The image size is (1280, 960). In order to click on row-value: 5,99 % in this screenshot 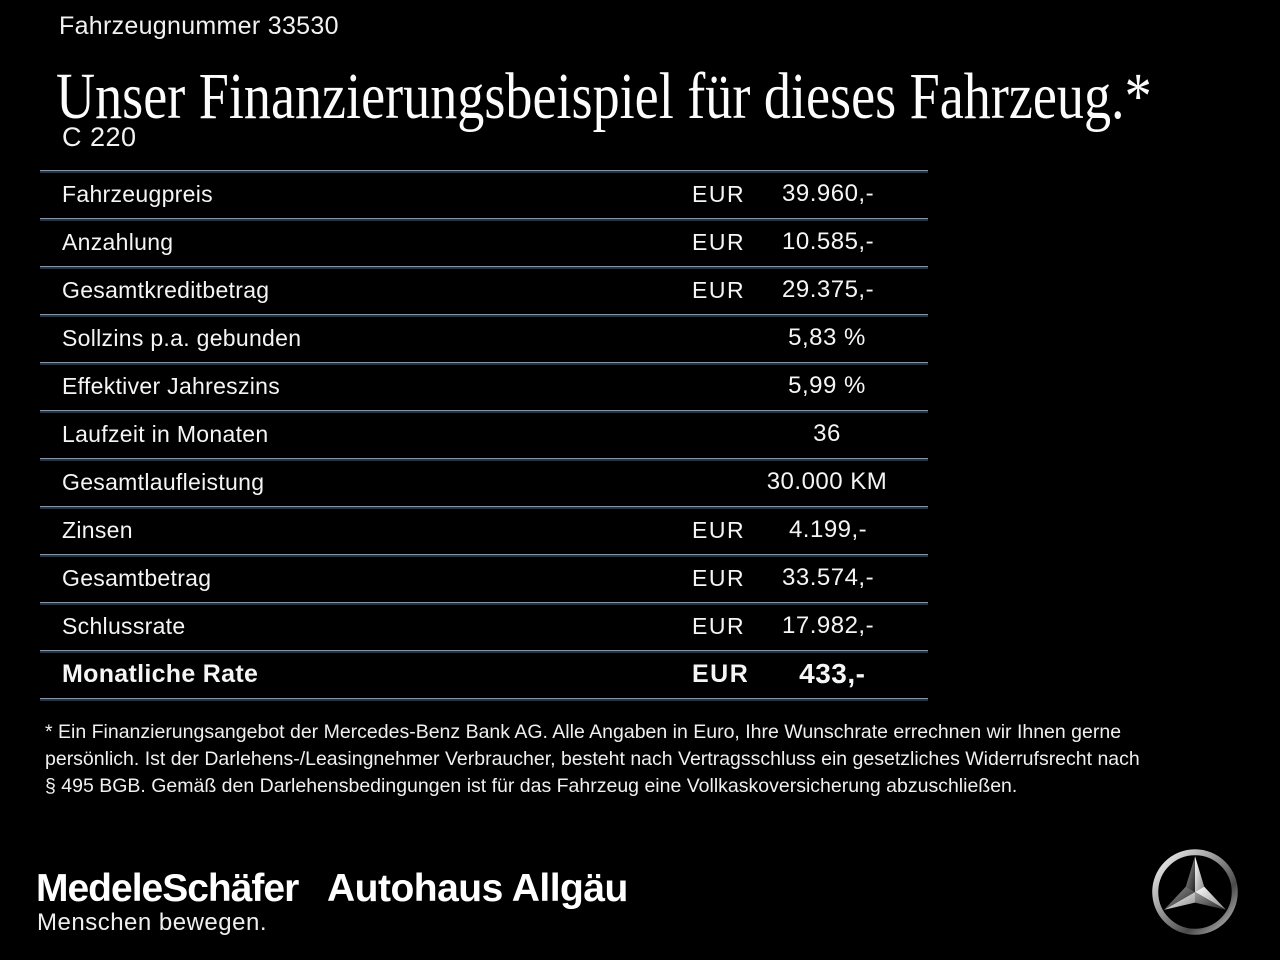, I will do `click(827, 385)`.